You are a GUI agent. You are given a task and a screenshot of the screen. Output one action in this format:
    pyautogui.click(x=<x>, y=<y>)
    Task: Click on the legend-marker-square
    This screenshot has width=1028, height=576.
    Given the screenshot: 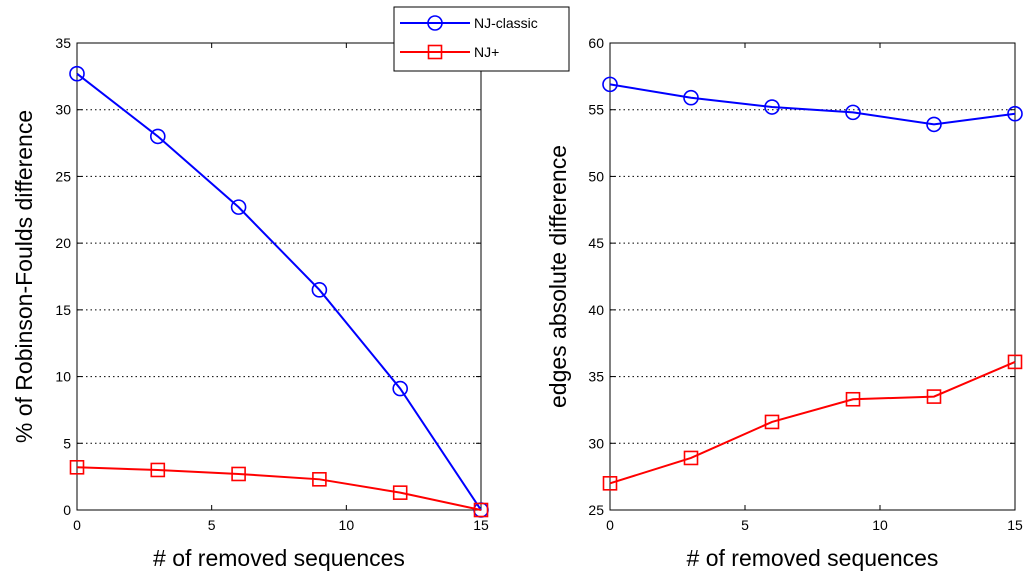 What is the action you would take?
    pyautogui.click(x=435, y=52)
    